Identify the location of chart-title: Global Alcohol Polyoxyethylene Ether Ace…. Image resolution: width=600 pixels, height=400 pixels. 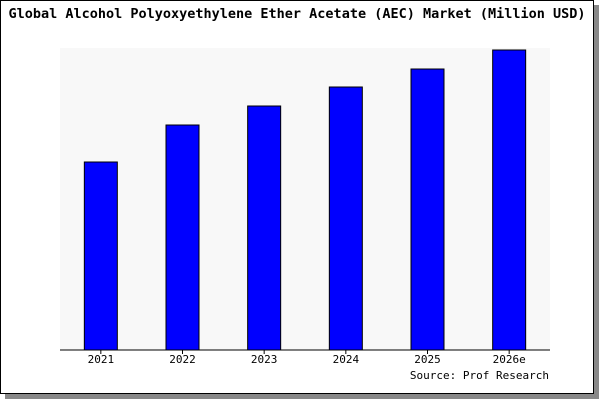
(296, 14).